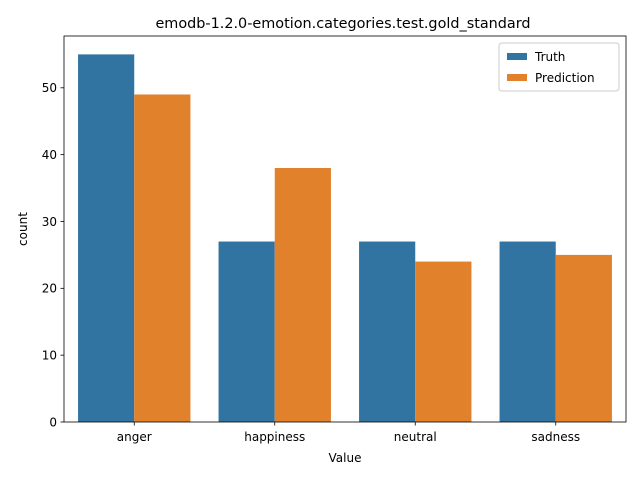  Describe the element at coordinates (345, 458) in the screenshot. I see `x-axis-label: Value` at that location.